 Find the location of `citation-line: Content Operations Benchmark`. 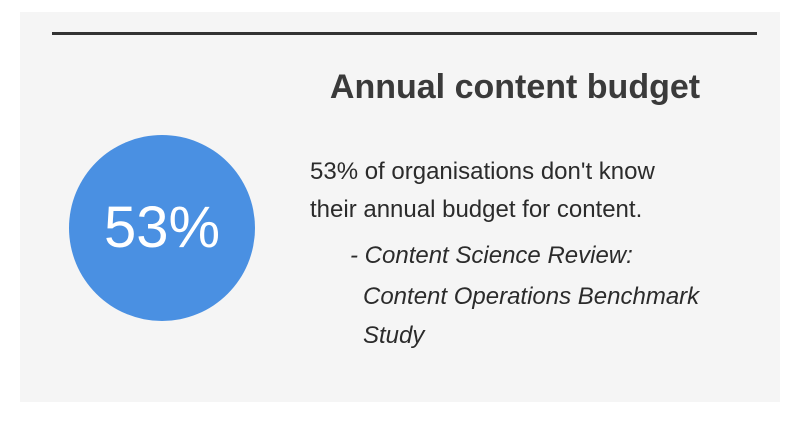

citation-line: Content Operations Benchmark is located at coordinates (531, 296).